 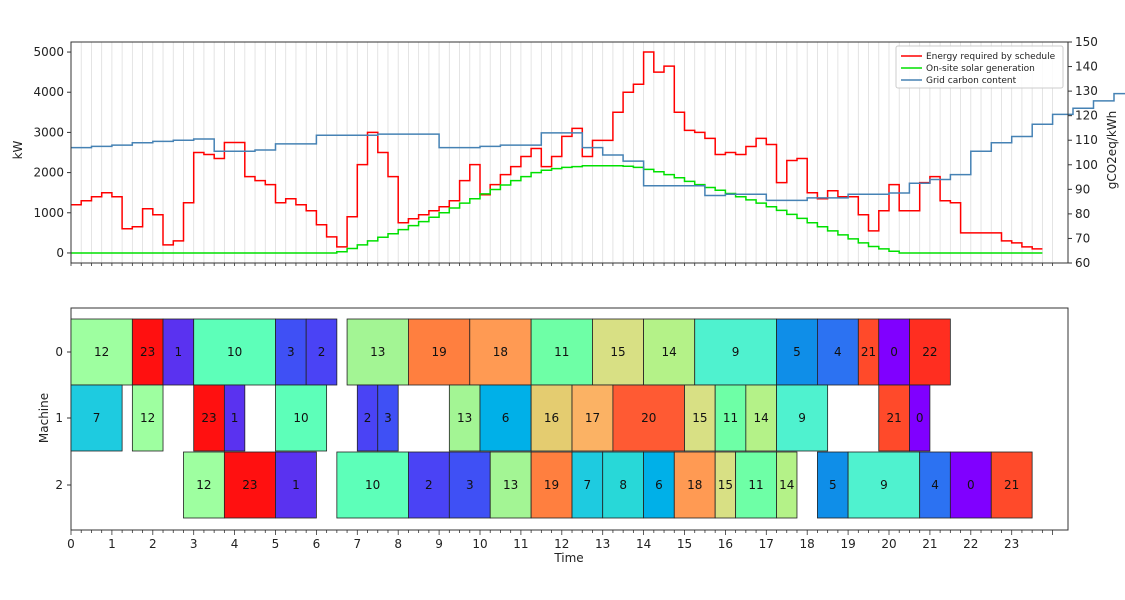 What do you see at coordinates (557, 209) in the screenshot?
I see `series-line-solar` at bounding box center [557, 209].